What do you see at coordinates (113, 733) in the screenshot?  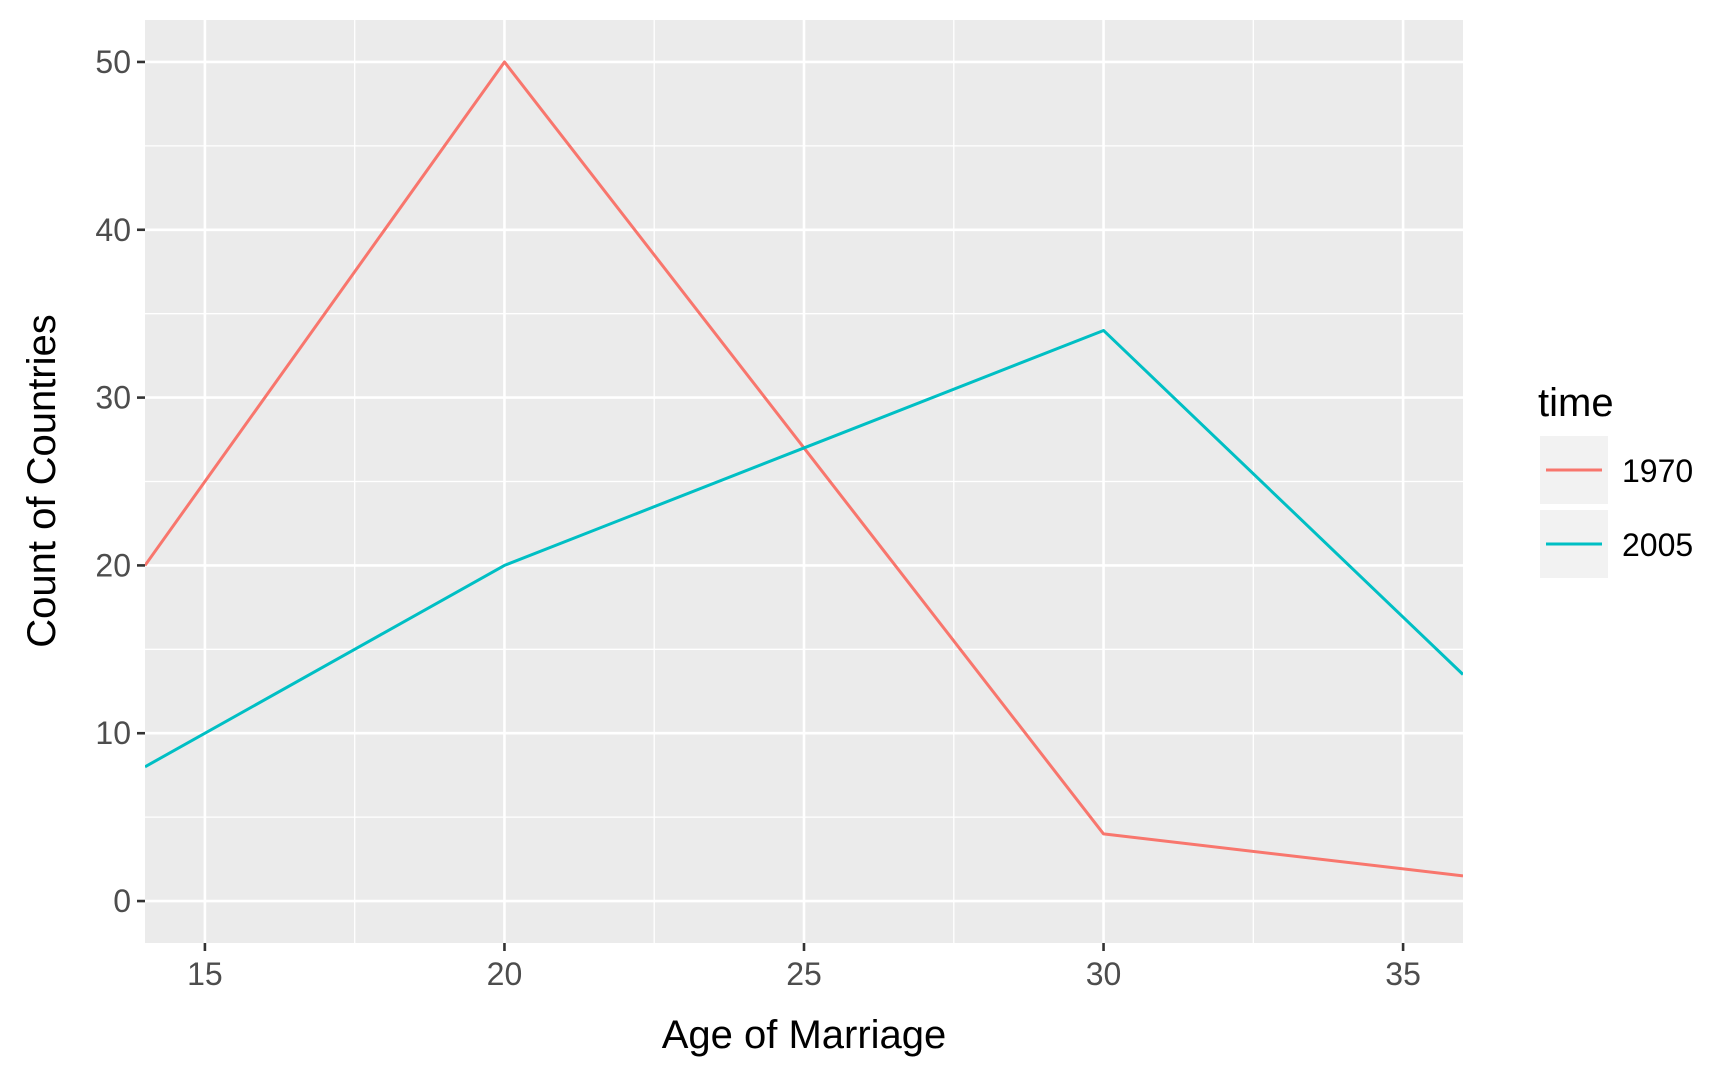 I see `y-tick-label: 10` at bounding box center [113, 733].